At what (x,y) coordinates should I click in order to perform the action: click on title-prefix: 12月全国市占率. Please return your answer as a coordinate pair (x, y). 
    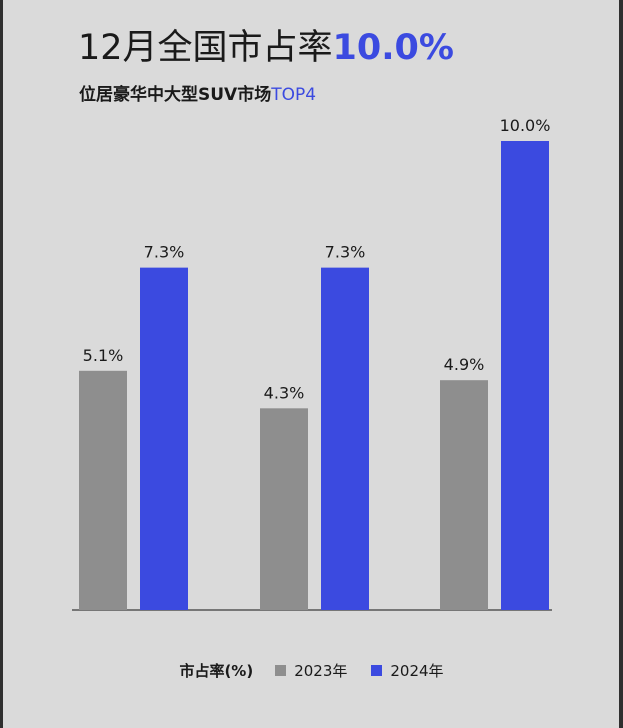
    Looking at the image, I should click on (205, 48).